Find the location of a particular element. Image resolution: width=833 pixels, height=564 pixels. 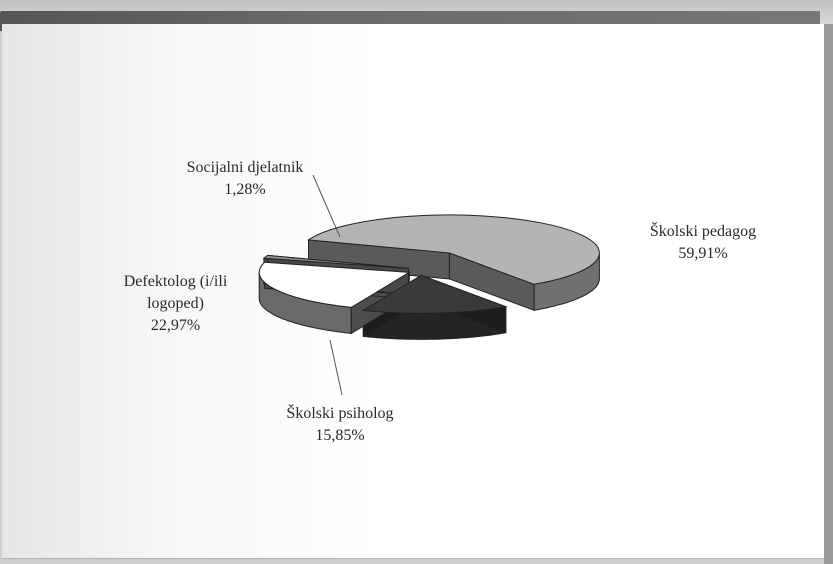

label-socijalni-value: 1,28% is located at coordinates (245, 189).